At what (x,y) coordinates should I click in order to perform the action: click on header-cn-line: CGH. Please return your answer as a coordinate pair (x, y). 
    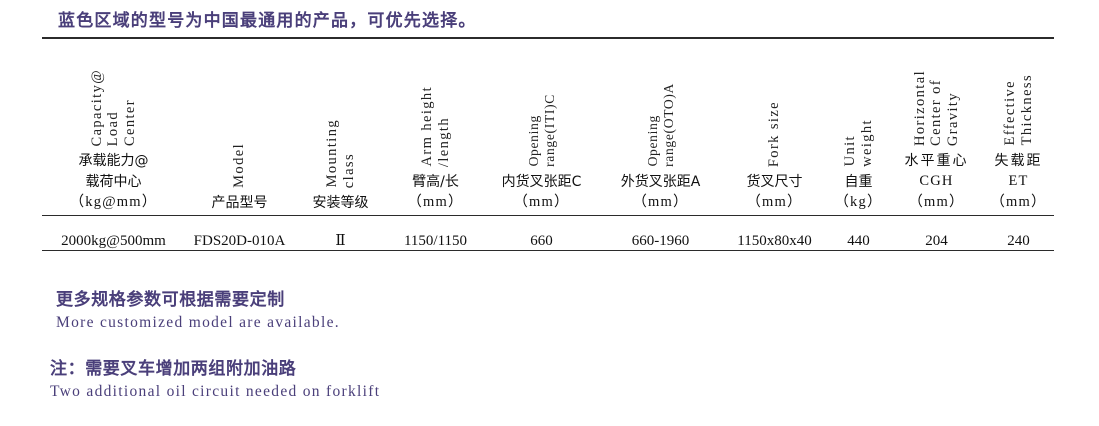
    Looking at the image, I should click on (936, 180).